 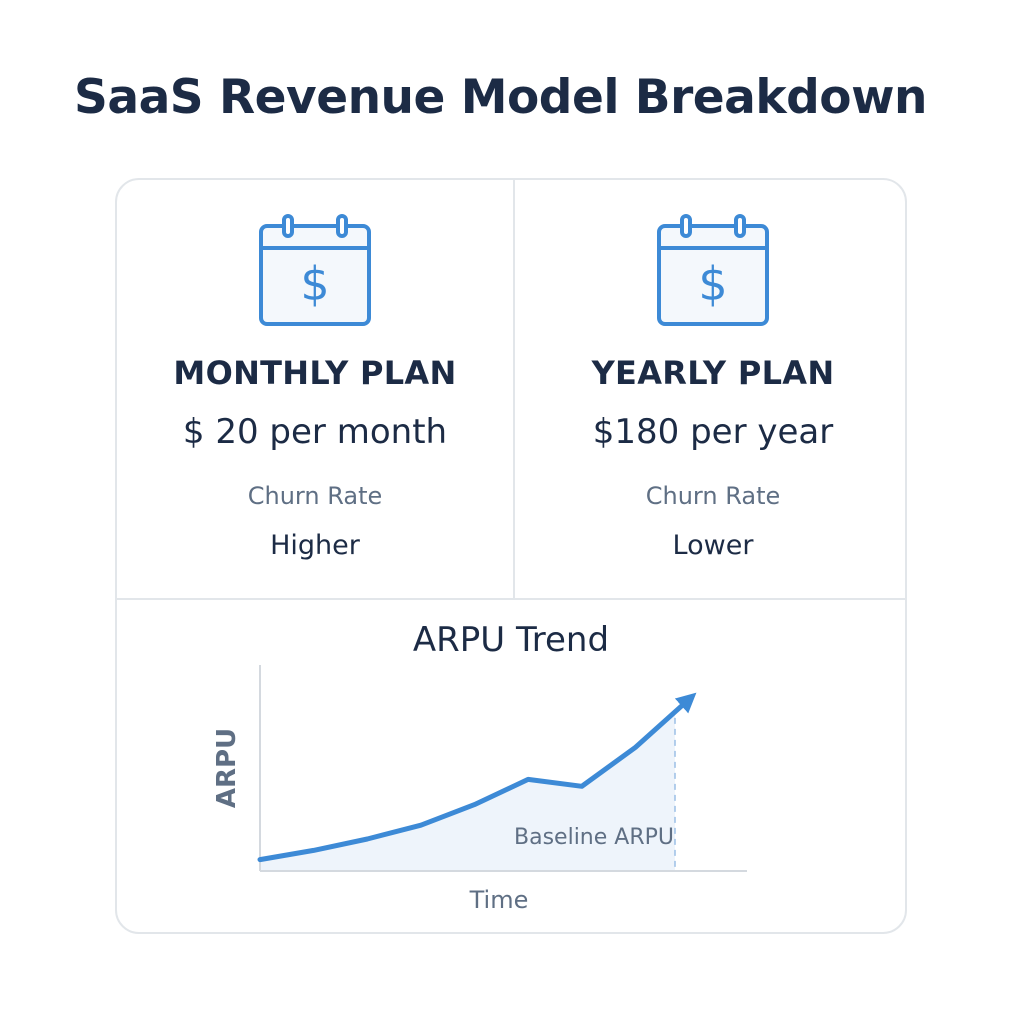 I want to click on arpu-trend-chart: Baseline ARPU Time ARPU, so click(x=479, y=789).